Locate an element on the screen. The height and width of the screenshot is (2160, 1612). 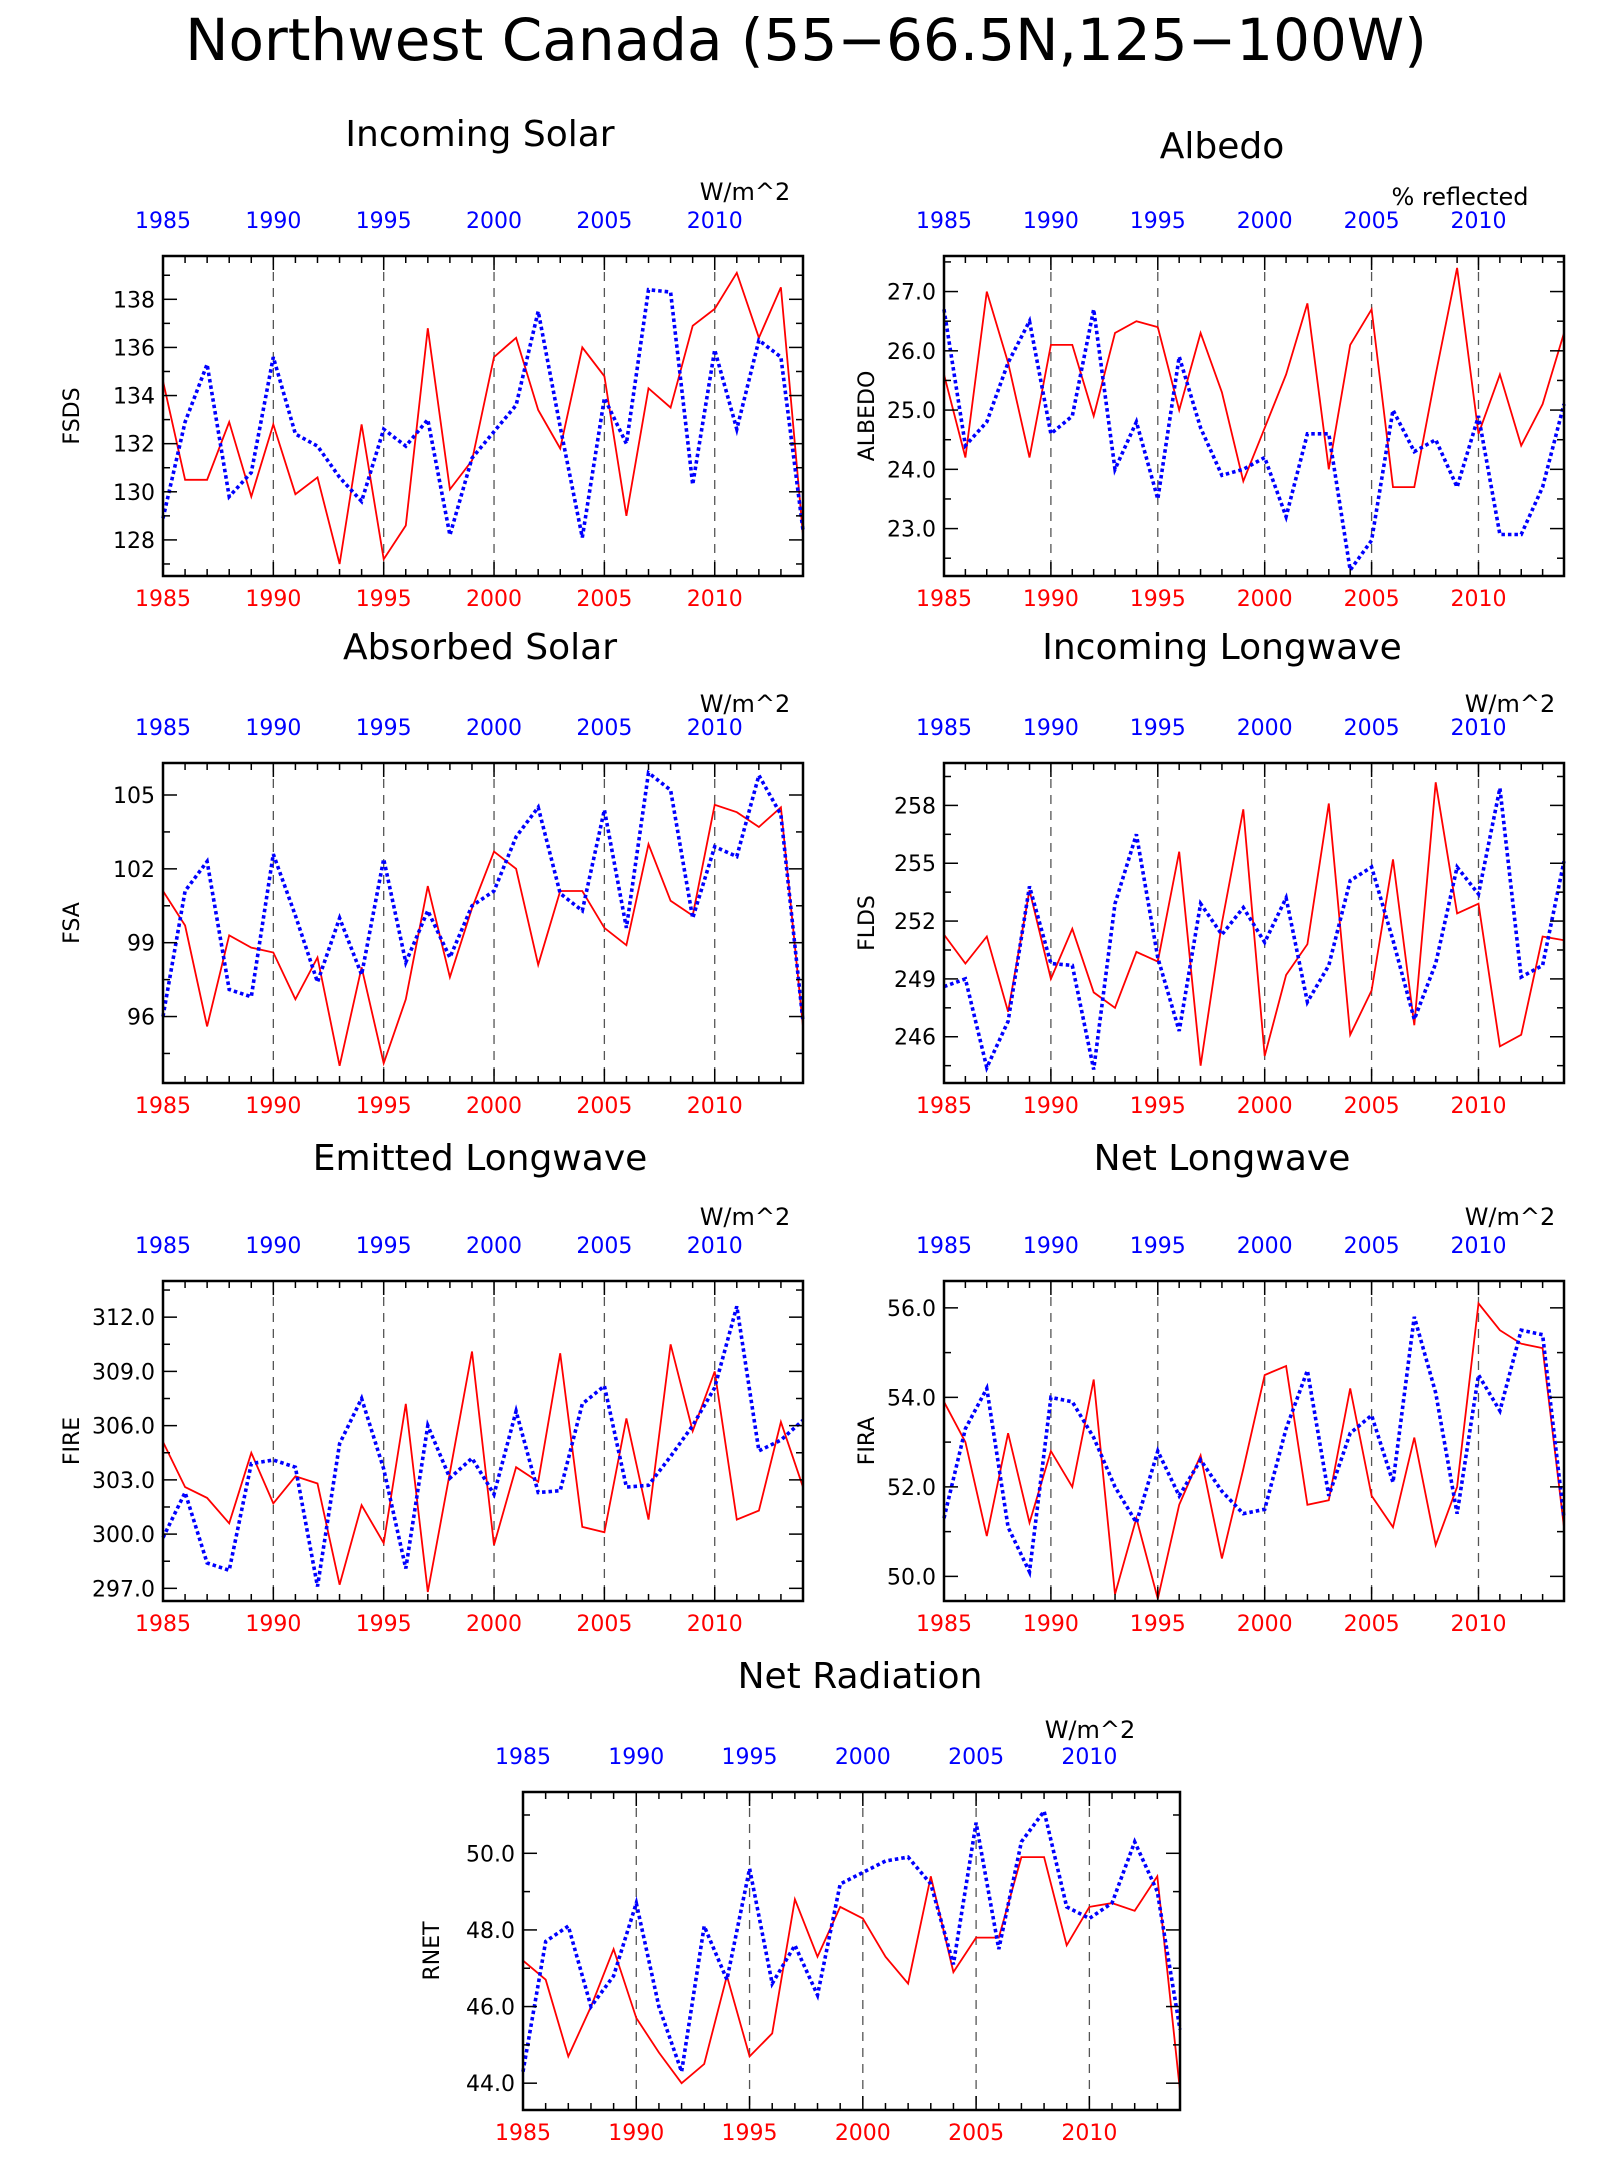
y-tick-label: 128 is located at coordinates (134, 541).